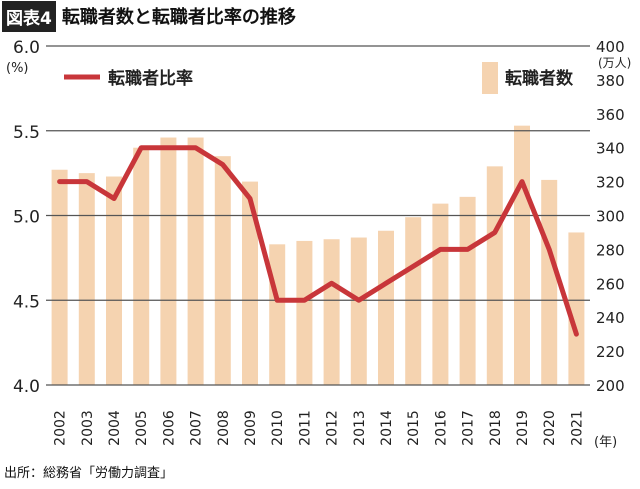 The image size is (640, 489). Describe the element at coordinates (142, 428) in the screenshot. I see `x-tick-label: 2005` at that location.